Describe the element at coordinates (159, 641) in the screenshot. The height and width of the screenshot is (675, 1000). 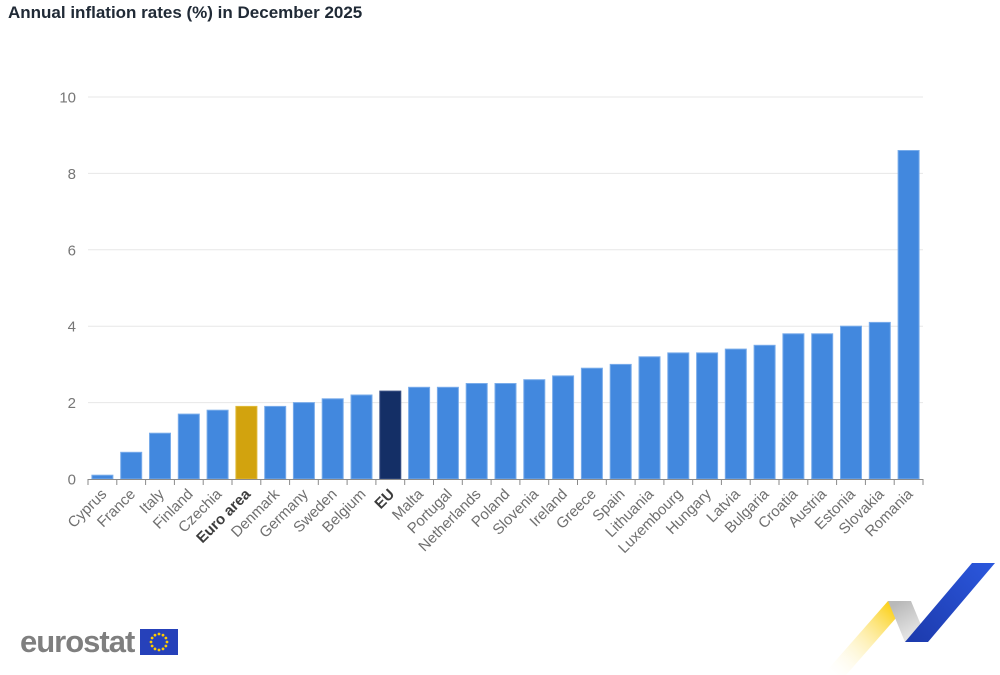
I see `eu-flag-icon` at that location.